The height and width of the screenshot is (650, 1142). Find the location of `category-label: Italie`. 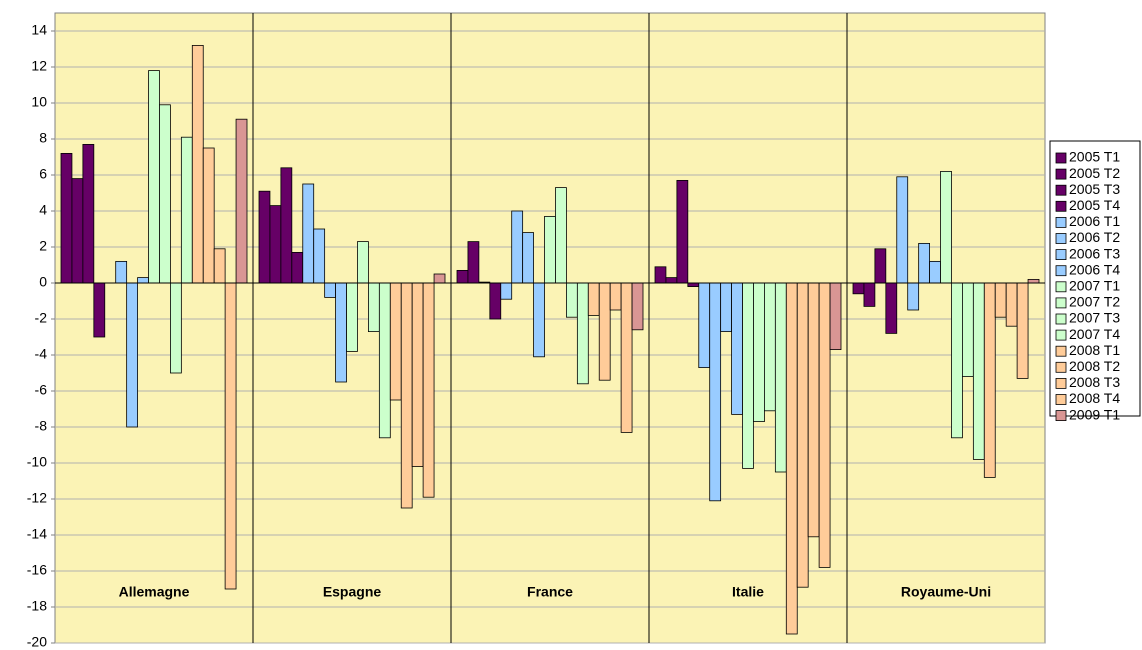

category-label: Italie is located at coordinates (748, 592).